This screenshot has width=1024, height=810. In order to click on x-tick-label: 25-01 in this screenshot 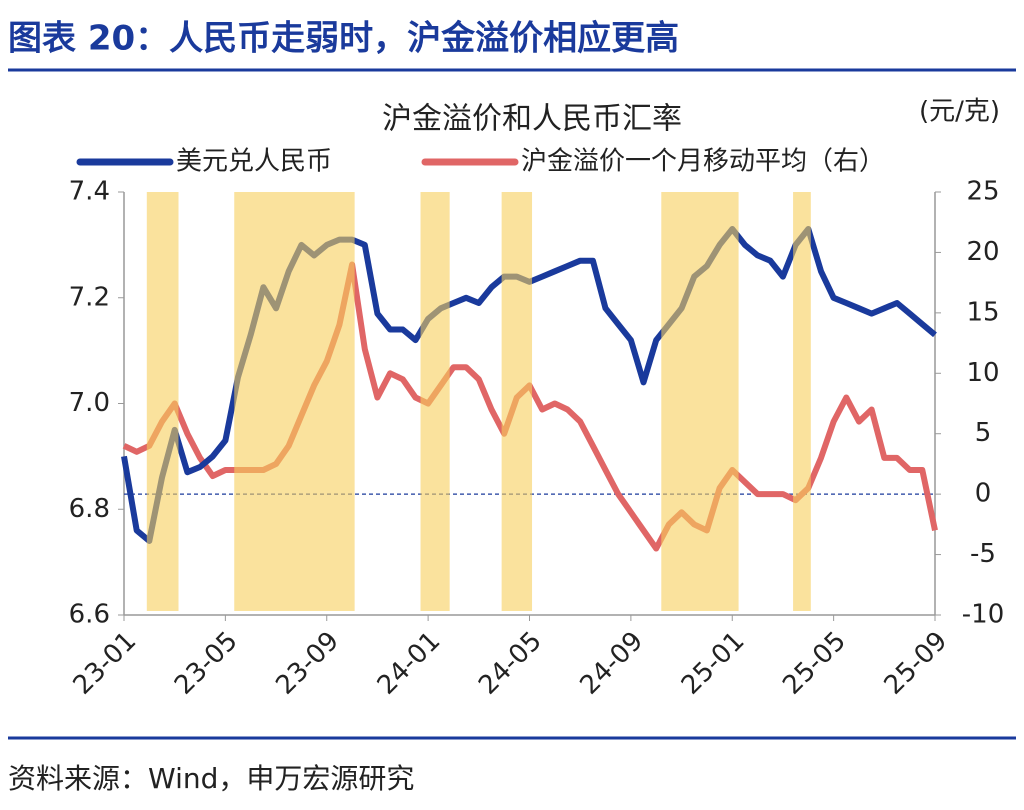, I will do `click(713, 663)`.